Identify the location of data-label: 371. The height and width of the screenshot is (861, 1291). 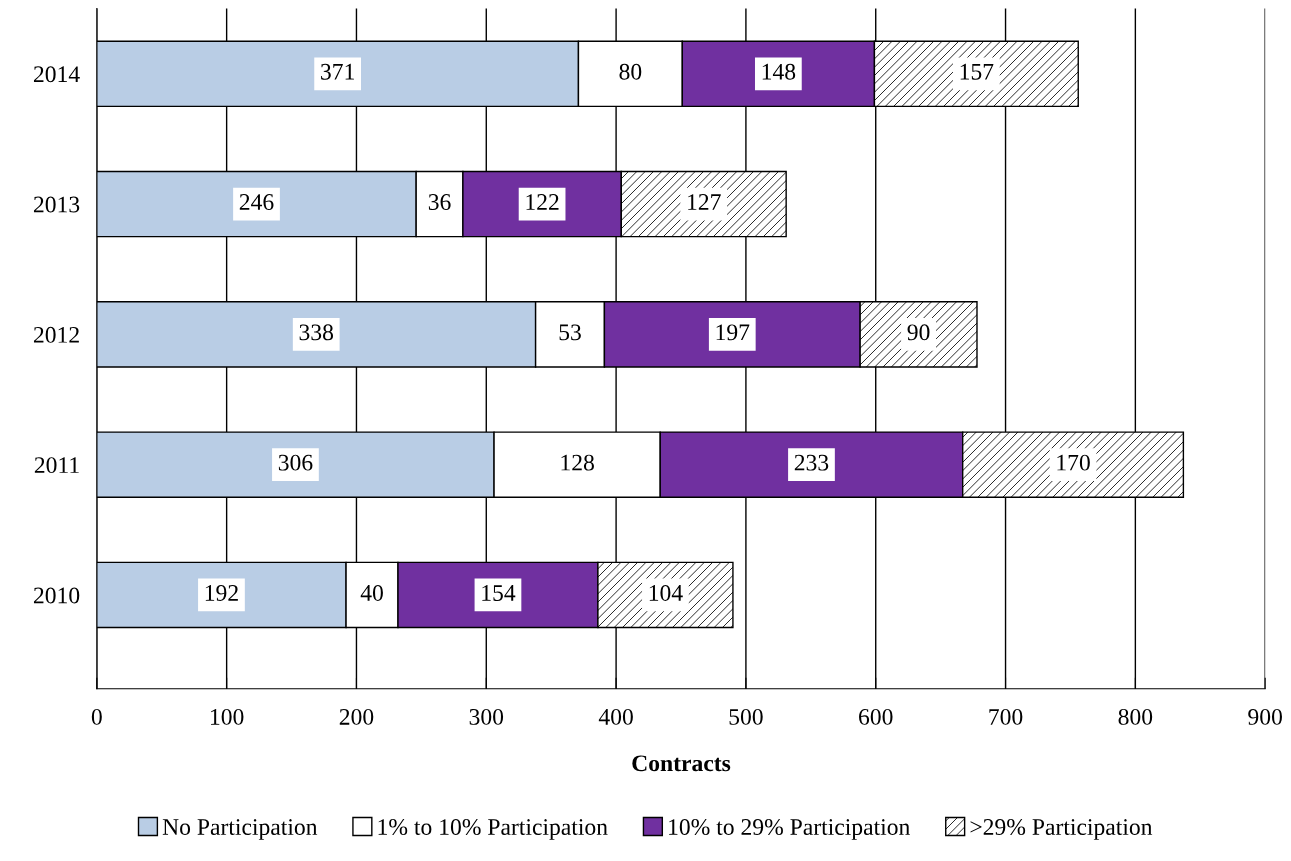
(337, 71).